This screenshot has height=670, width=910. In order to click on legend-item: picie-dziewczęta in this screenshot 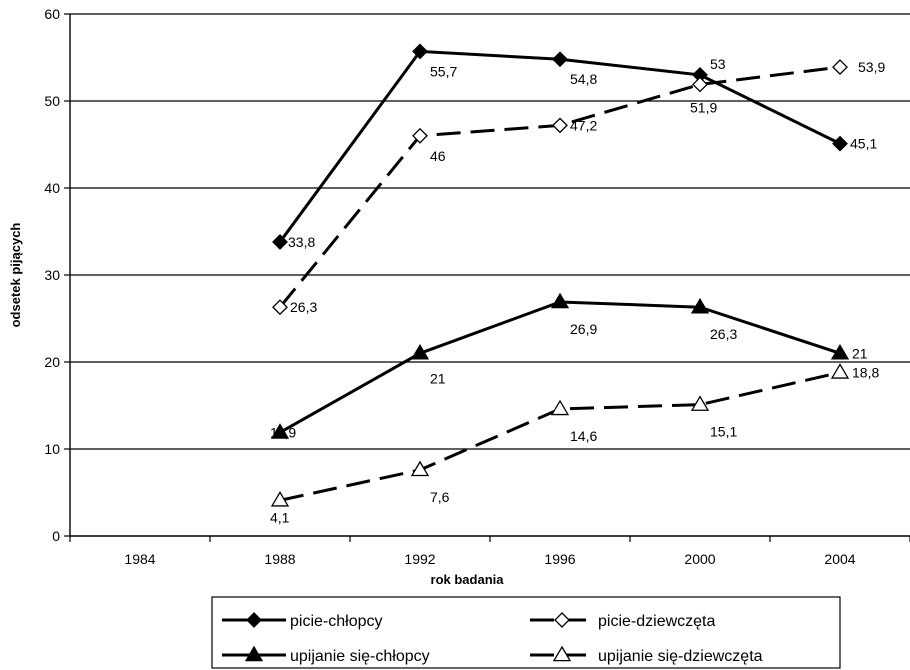, I will do `click(622, 621)`.